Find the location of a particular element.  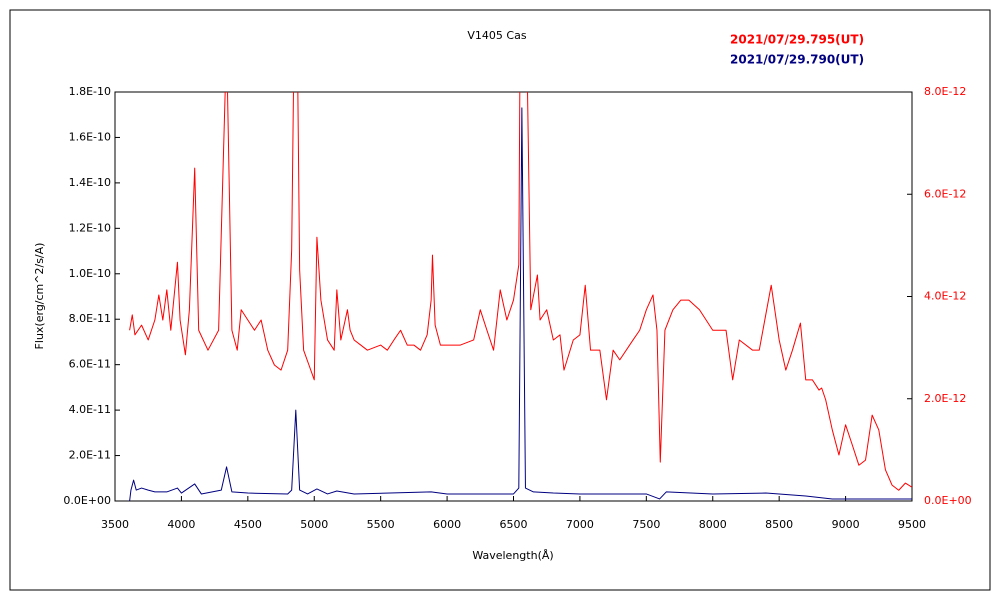

y-tick-label: 1.6E-10 is located at coordinates (90, 136).